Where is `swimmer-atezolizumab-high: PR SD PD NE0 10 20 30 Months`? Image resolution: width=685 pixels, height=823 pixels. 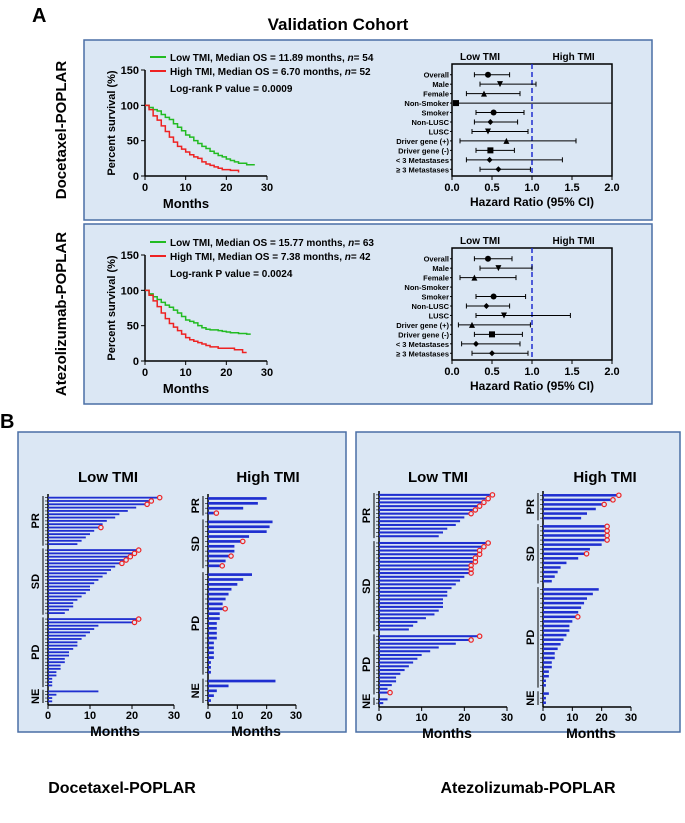 swimmer-atezolizumab-high: PR SD PD NE0 10 20 30 Months is located at coordinates (581, 616).